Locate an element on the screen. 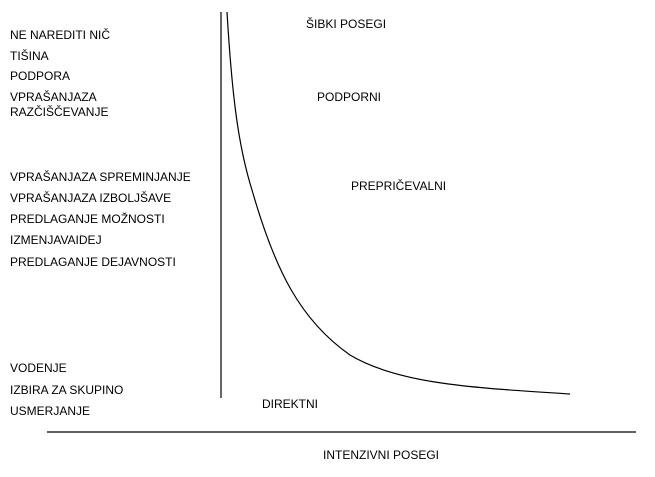  label-ne-narediti-nic: NE NAREDITI NIČ is located at coordinates (60, 35).